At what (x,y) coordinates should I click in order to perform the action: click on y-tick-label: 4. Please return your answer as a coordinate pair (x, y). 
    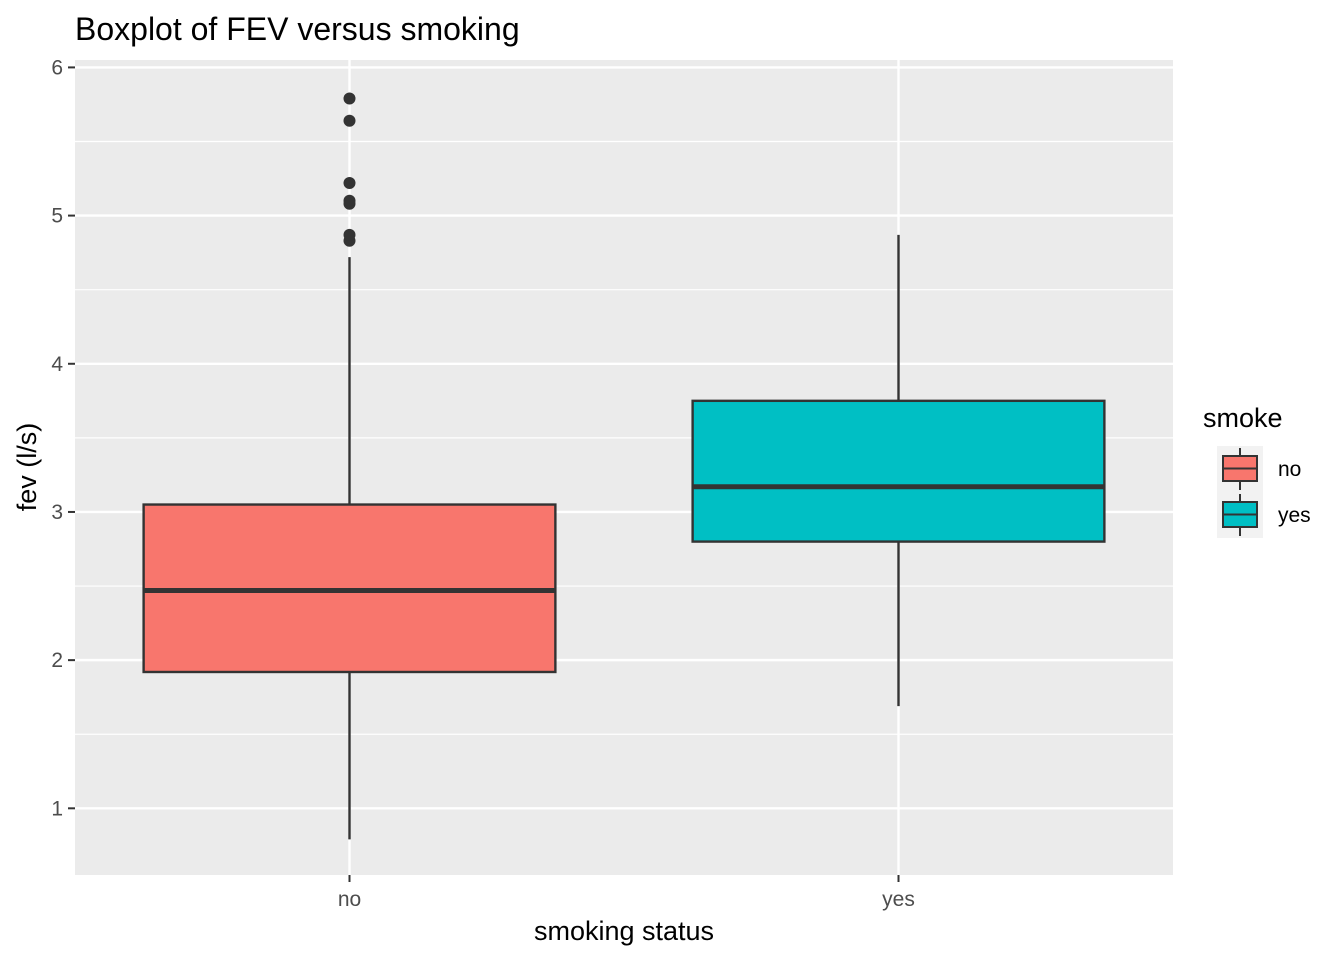
    Looking at the image, I should click on (57, 364).